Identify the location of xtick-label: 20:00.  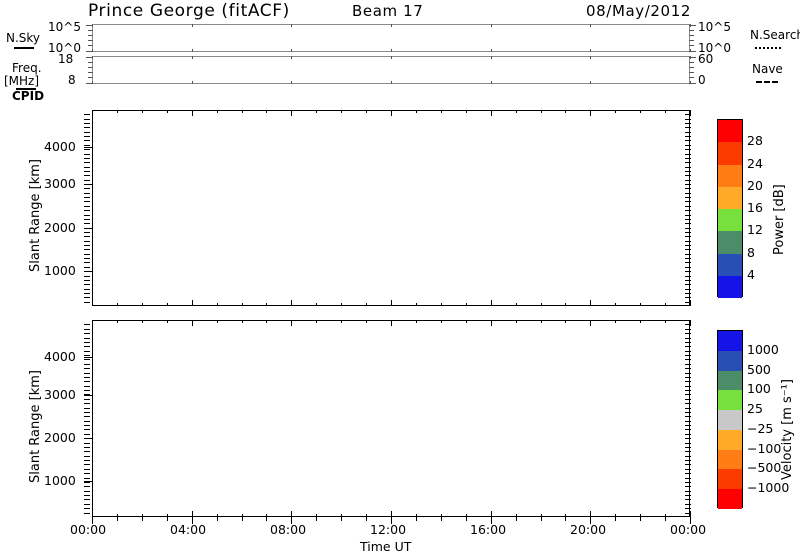
(588, 529).